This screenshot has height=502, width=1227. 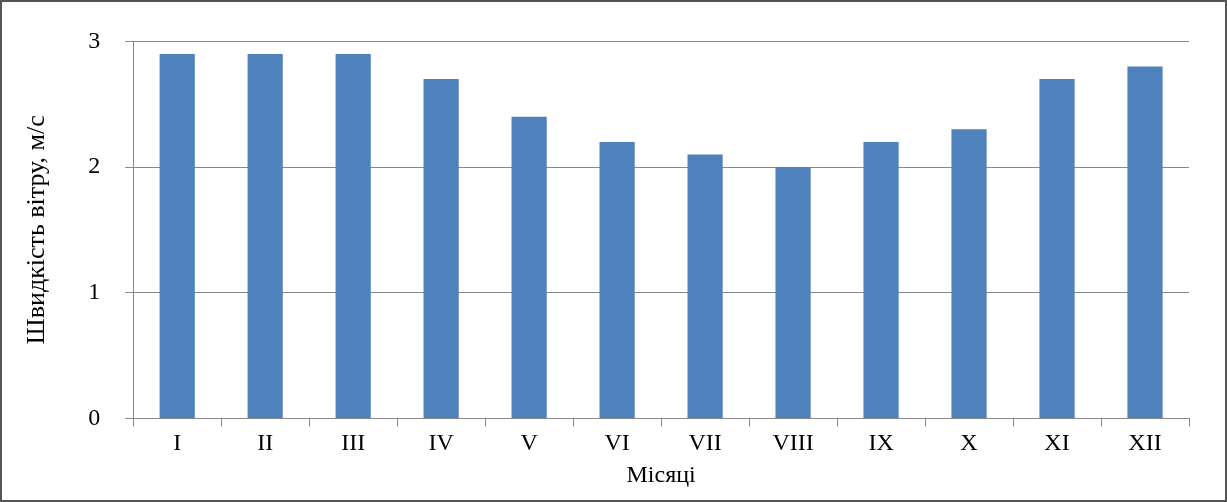 I want to click on x-tick-label: XII, so click(x=1145, y=442).